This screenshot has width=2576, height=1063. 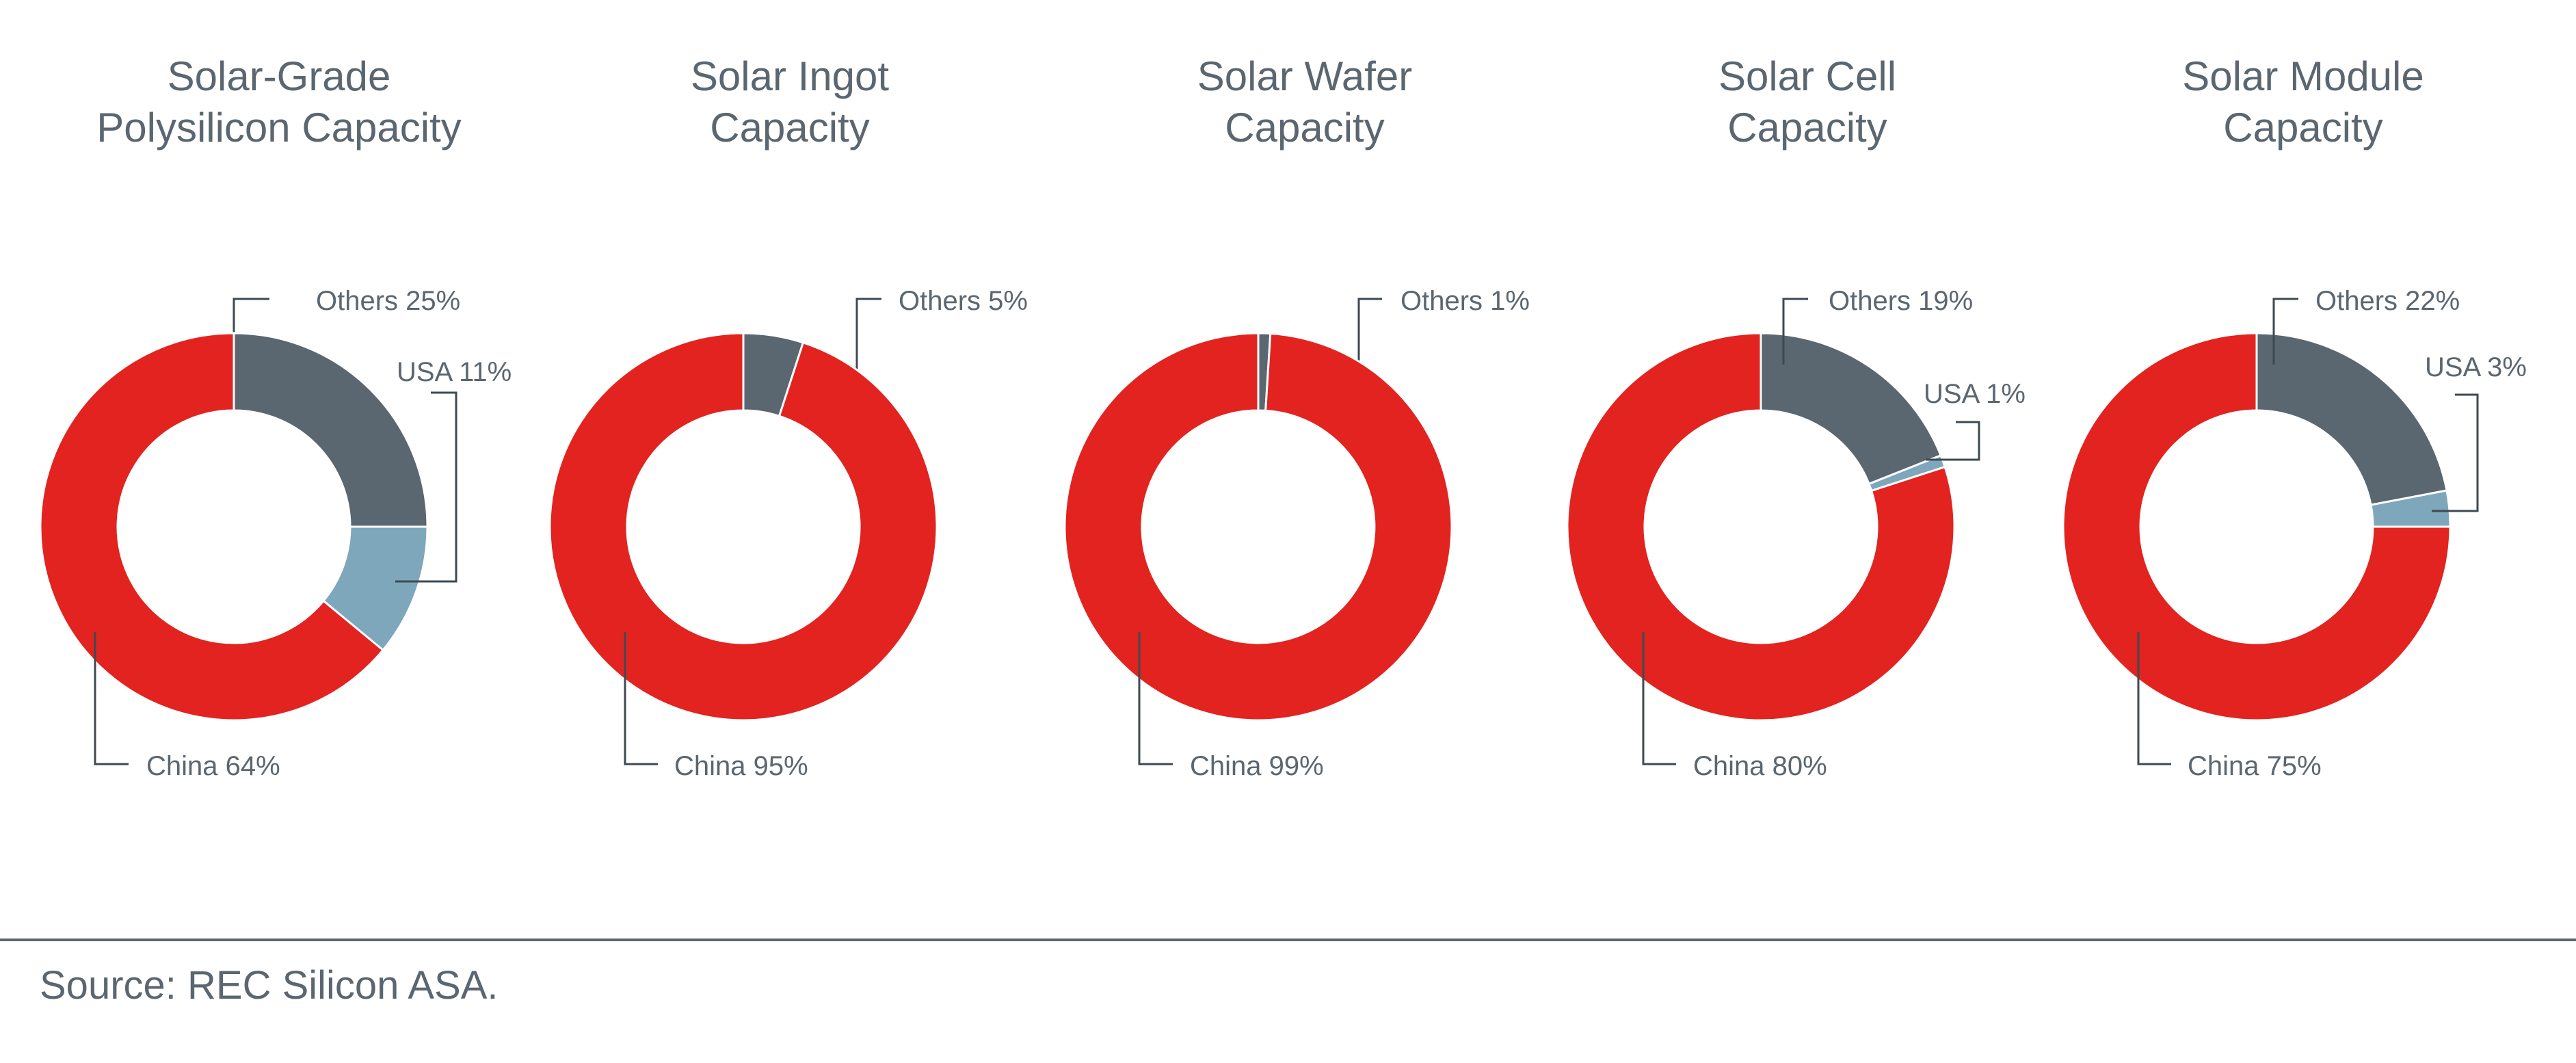 I want to click on slice-label-china: China 64%, so click(x=213, y=766).